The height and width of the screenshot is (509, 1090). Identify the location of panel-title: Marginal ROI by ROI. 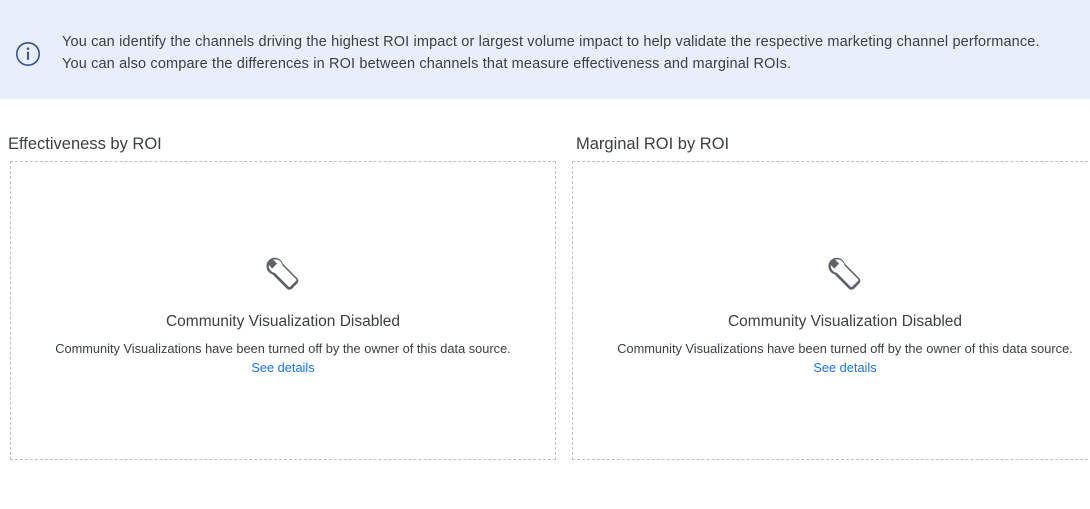
(653, 144).